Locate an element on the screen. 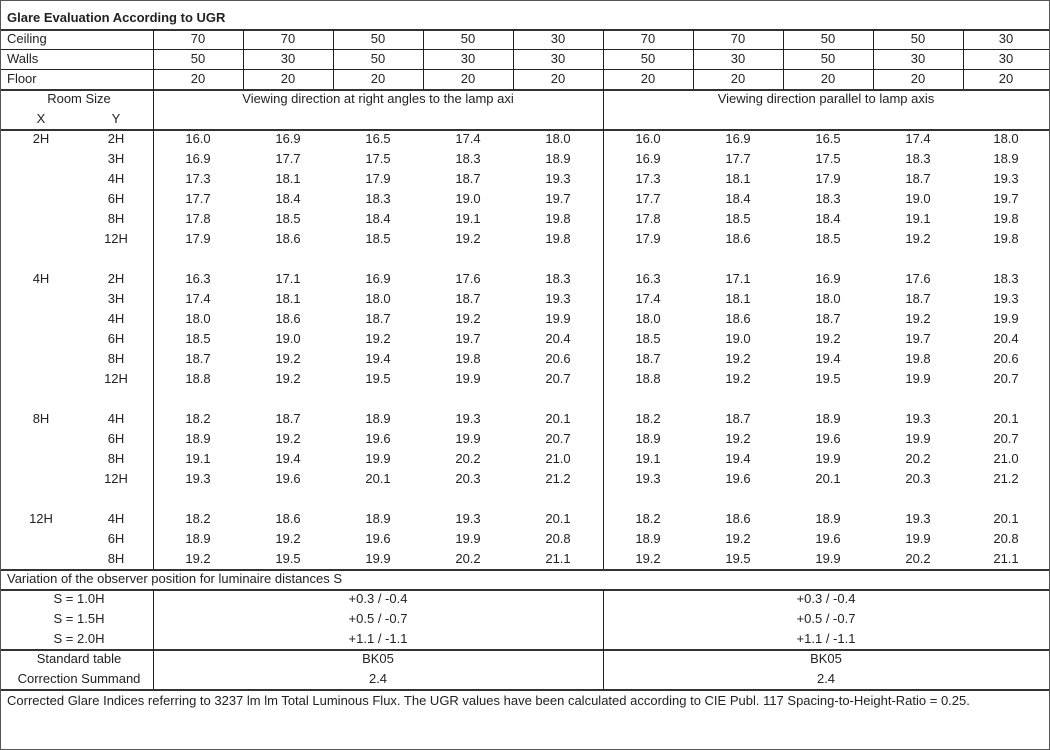 This screenshot has height=750, width=1050. ugr-value: 18.0 is located at coordinates (558, 138).